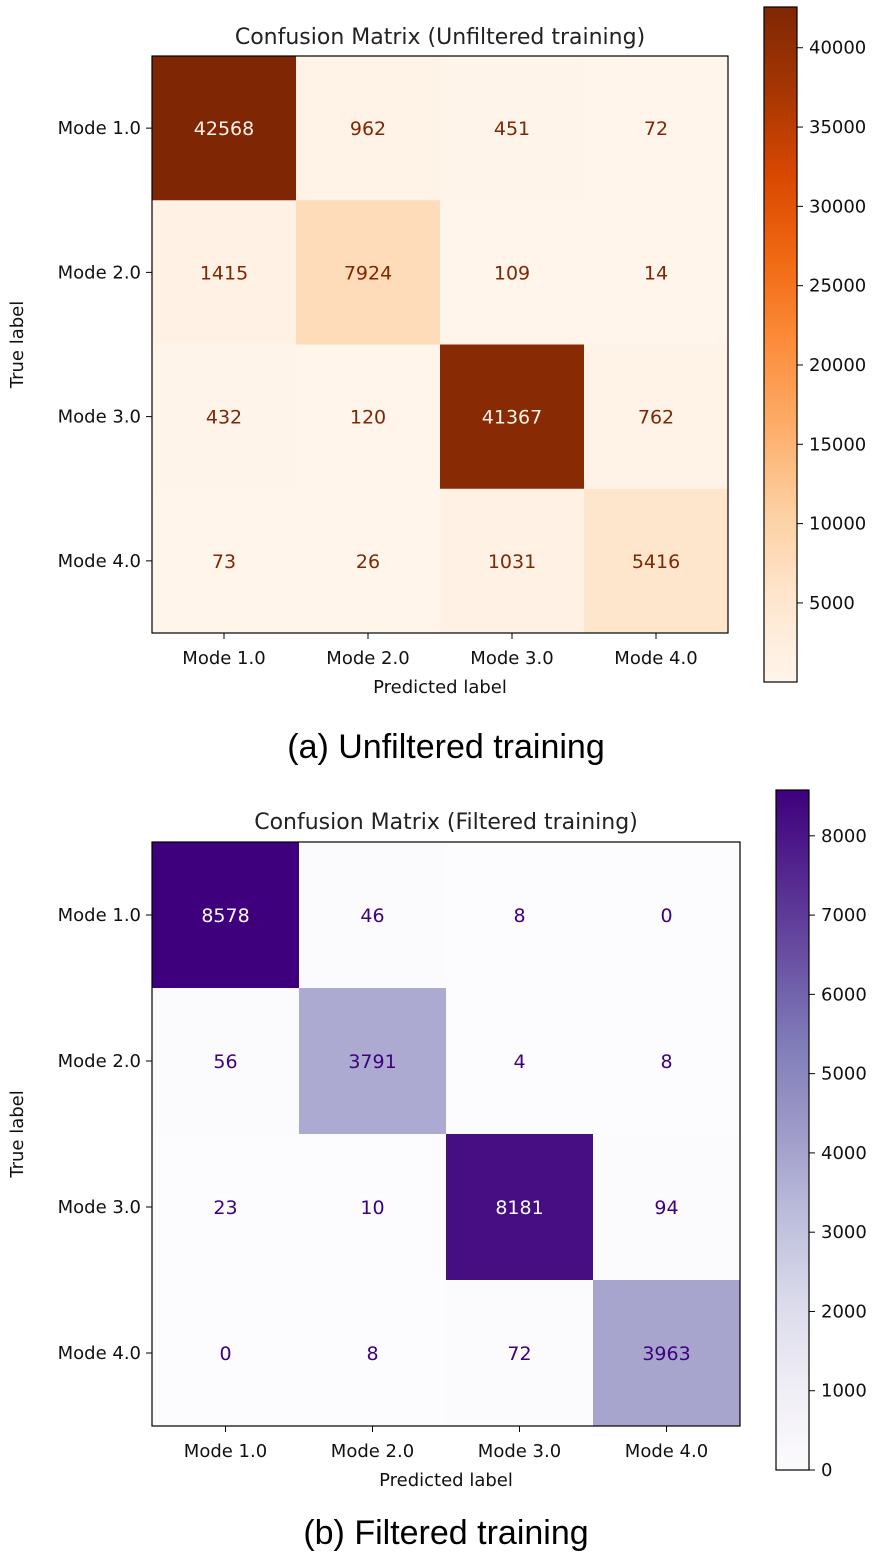 The image size is (892, 1561). Describe the element at coordinates (99, 128) in the screenshot. I see `y-tick-label: Mode 1.0` at that location.